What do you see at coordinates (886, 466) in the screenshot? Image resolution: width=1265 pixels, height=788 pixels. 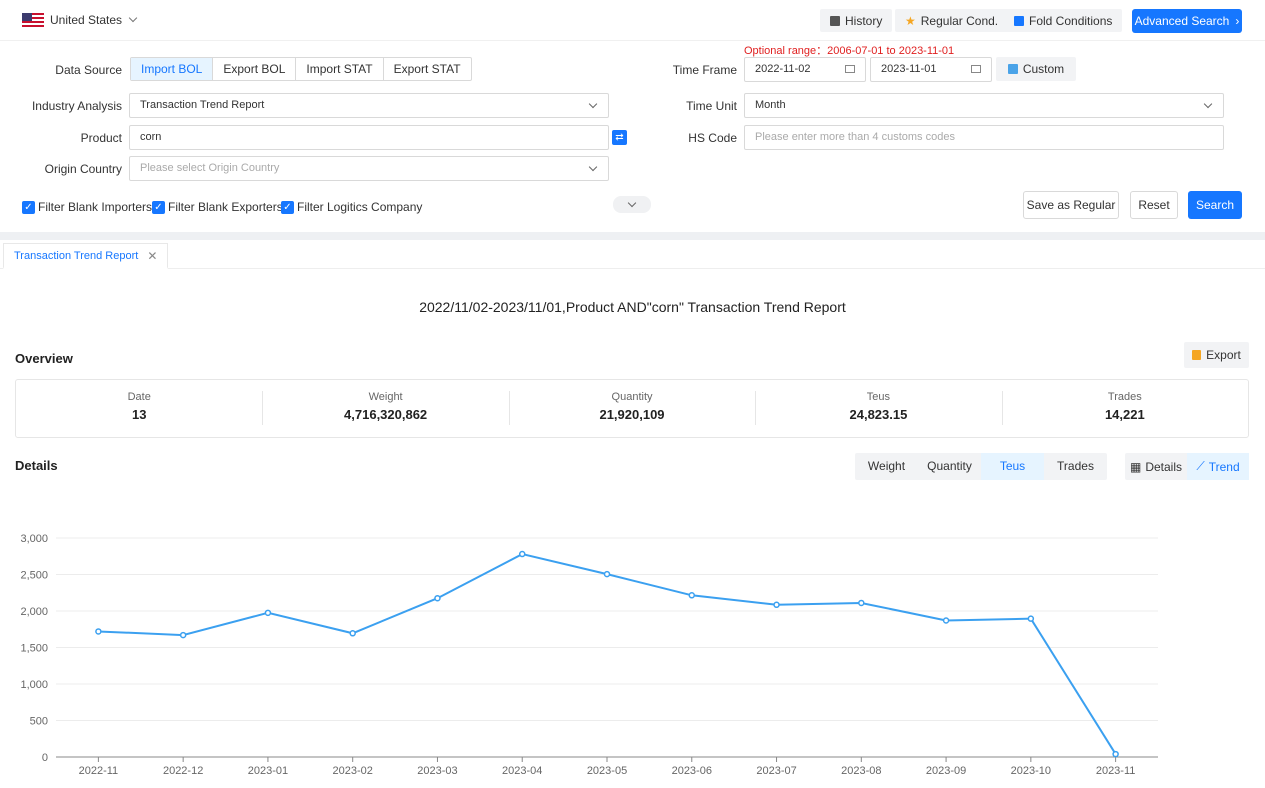 I see `metric-weight: Weight` at bounding box center [886, 466].